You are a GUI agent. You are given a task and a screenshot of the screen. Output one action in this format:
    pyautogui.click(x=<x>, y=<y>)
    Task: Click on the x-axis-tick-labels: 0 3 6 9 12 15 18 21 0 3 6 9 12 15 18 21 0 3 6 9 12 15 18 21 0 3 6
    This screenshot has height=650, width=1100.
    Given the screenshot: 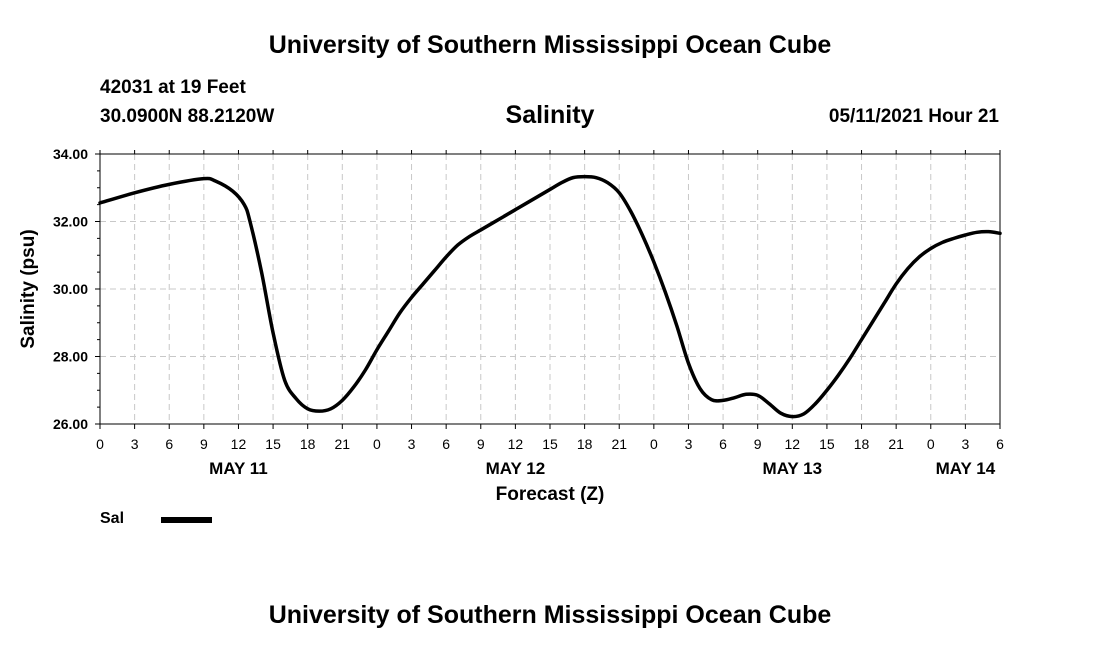 What is the action you would take?
    pyautogui.click(x=550, y=444)
    